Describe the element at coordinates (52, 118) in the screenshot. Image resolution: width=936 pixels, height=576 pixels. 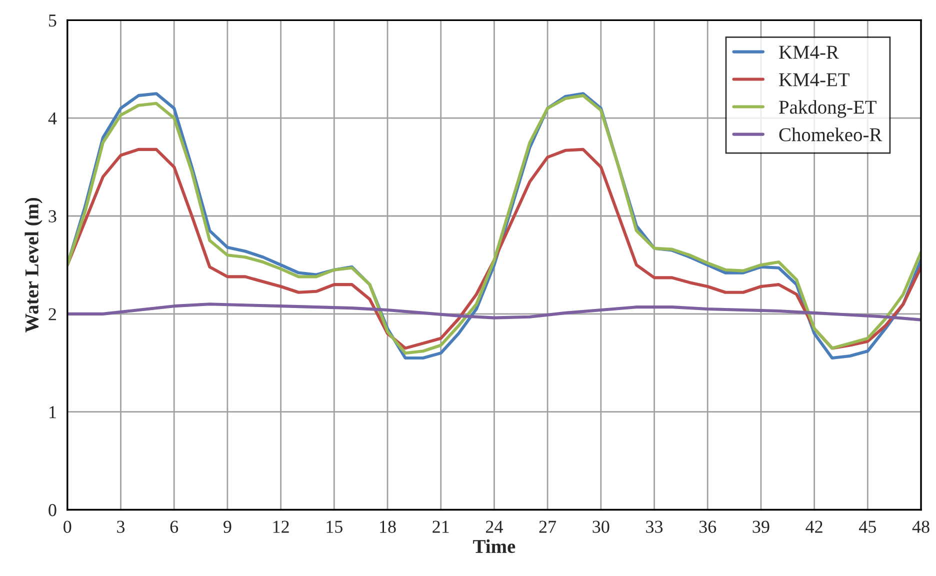
I see `y-tick-label: 4` at that location.